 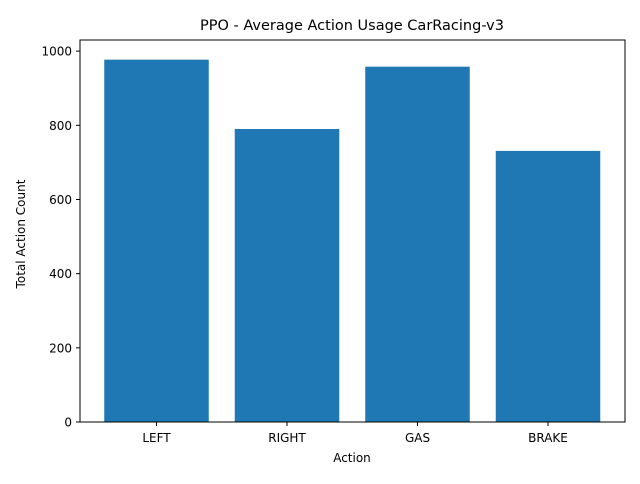 What do you see at coordinates (60, 274) in the screenshot?
I see `y-tick-label: 400` at bounding box center [60, 274].